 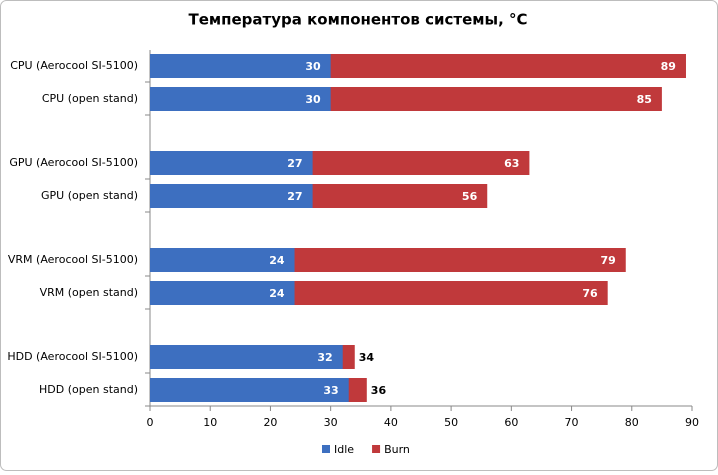 What do you see at coordinates (270, 422) in the screenshot?
I see `x-tick-label: 20` at bounding box center [270, 422].